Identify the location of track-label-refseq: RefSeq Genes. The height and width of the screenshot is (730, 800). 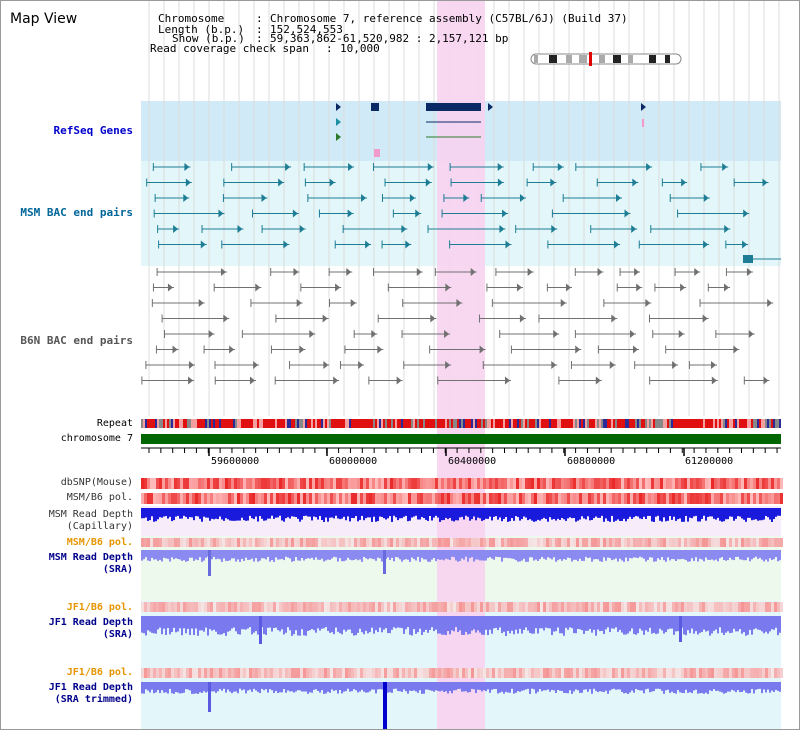
(93, 130).